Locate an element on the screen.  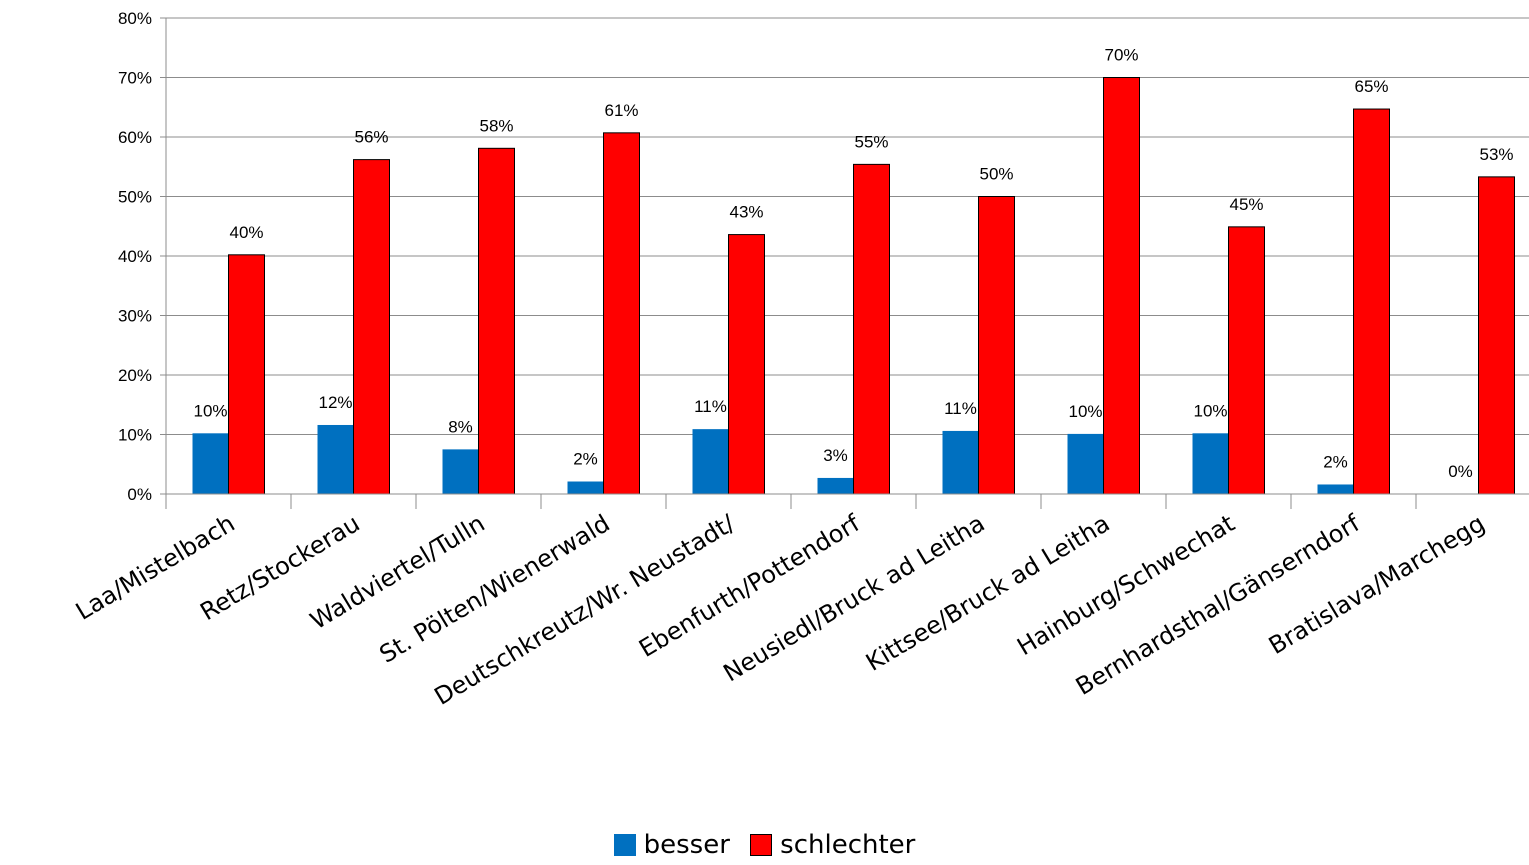
category-label: Hainburg/Schwechat is located at coordinates (1125, 585).